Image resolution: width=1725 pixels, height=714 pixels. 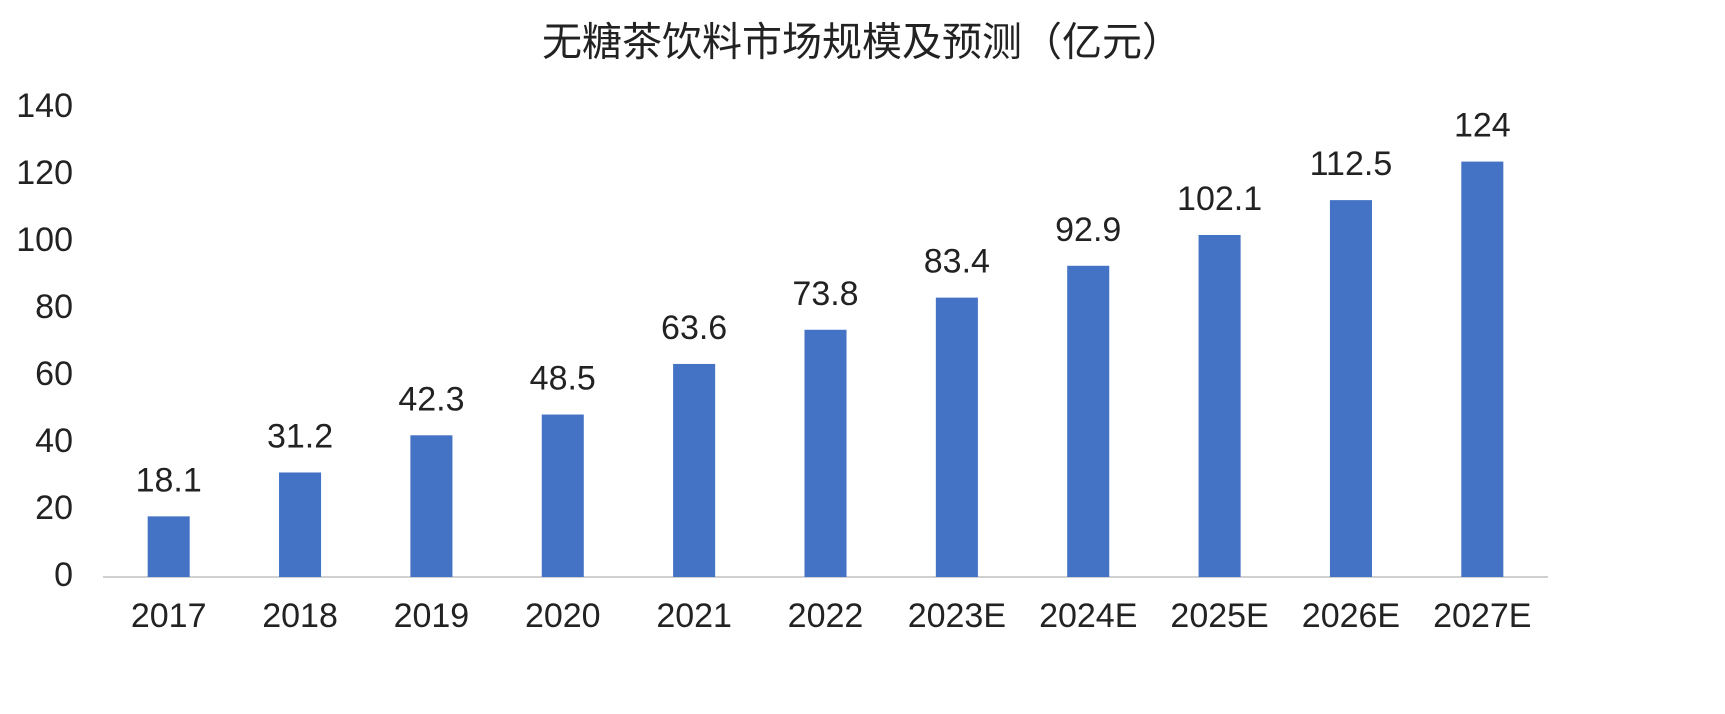 I want to click on chart-title: 无糖茶饮料市场规模及预测（亿元）, so click(x=862, y=43).